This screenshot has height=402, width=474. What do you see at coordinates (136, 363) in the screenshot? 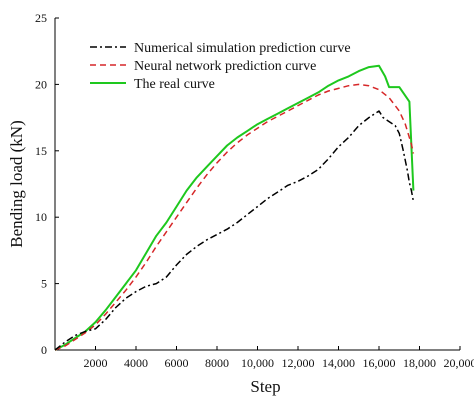
I see `x-tick-label: 4000` at bounding box center [136, 363].